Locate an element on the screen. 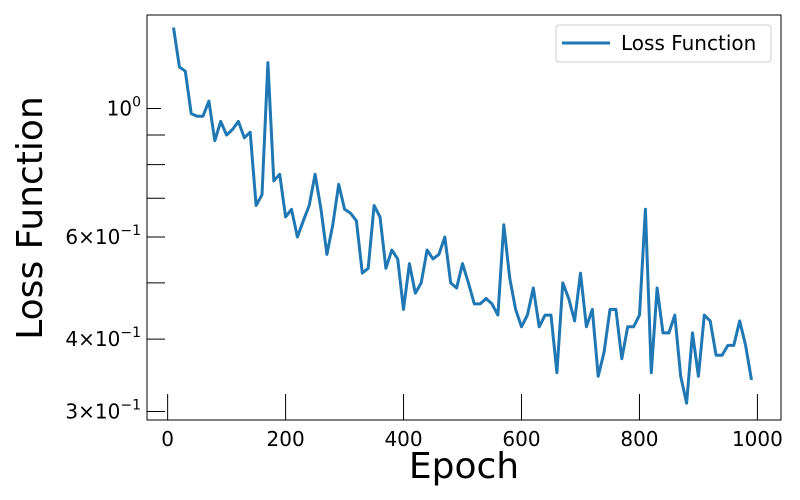 Image resolution: width=800 pixels, height=500 pixels. legend: Loss Function is located at coordinates (663, 43).